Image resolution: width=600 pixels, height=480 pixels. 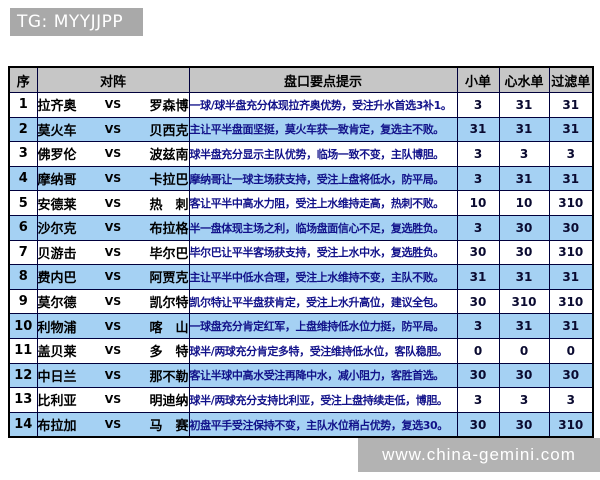 I want to click on guolvdan-value: 30, so click(x=571, y=227).